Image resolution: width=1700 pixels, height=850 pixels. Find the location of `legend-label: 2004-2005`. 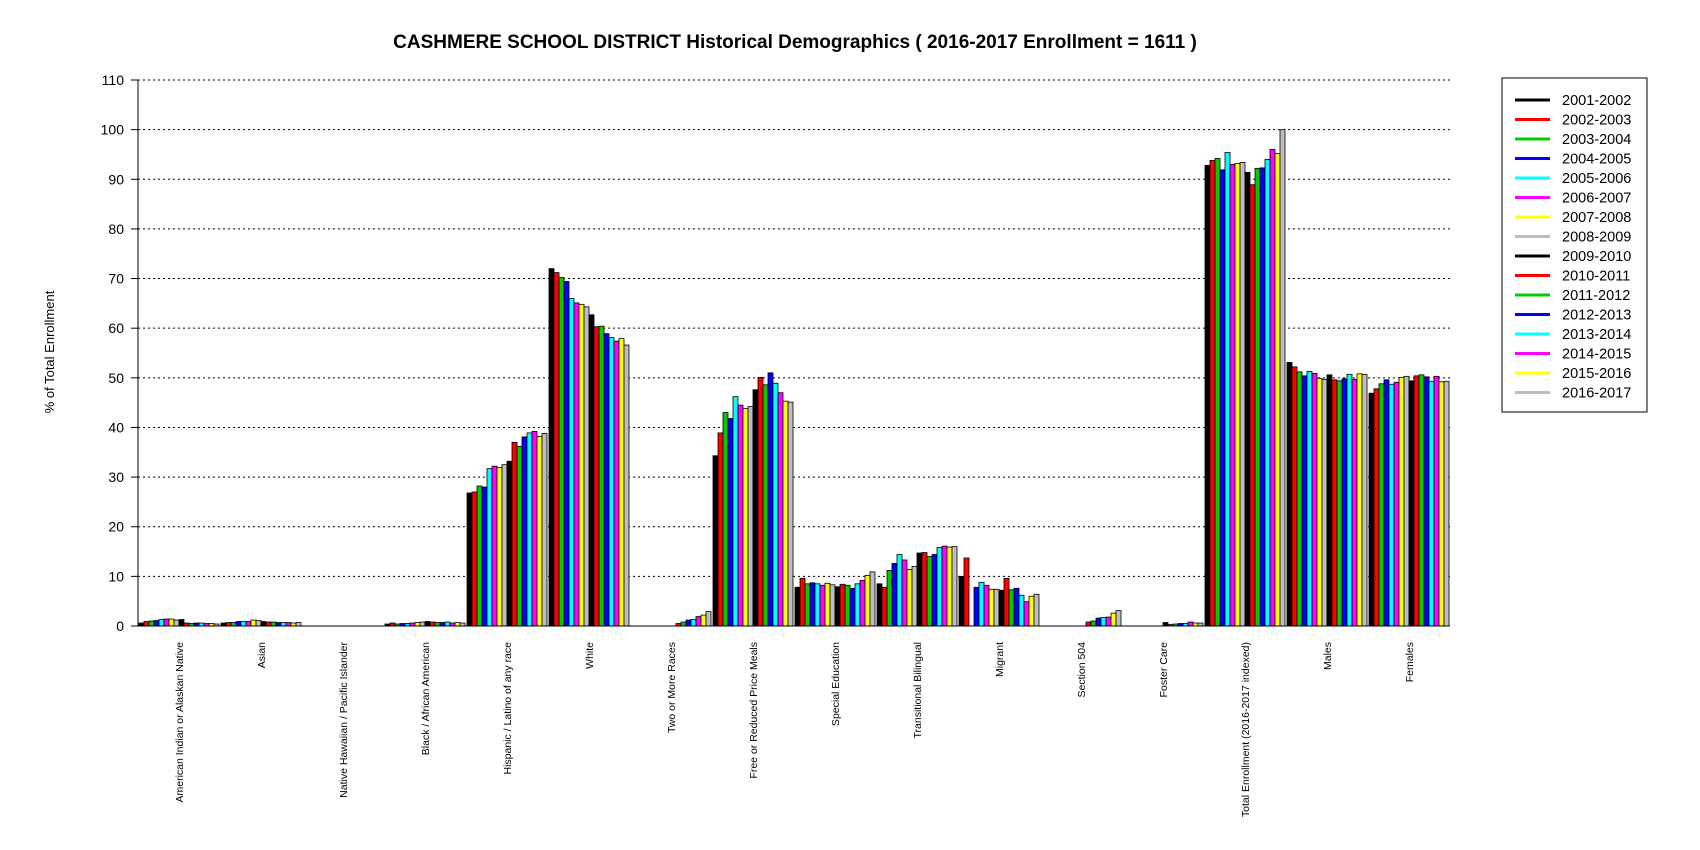

legend-label: 2004-2005 is located at coordinates (1596, 160).